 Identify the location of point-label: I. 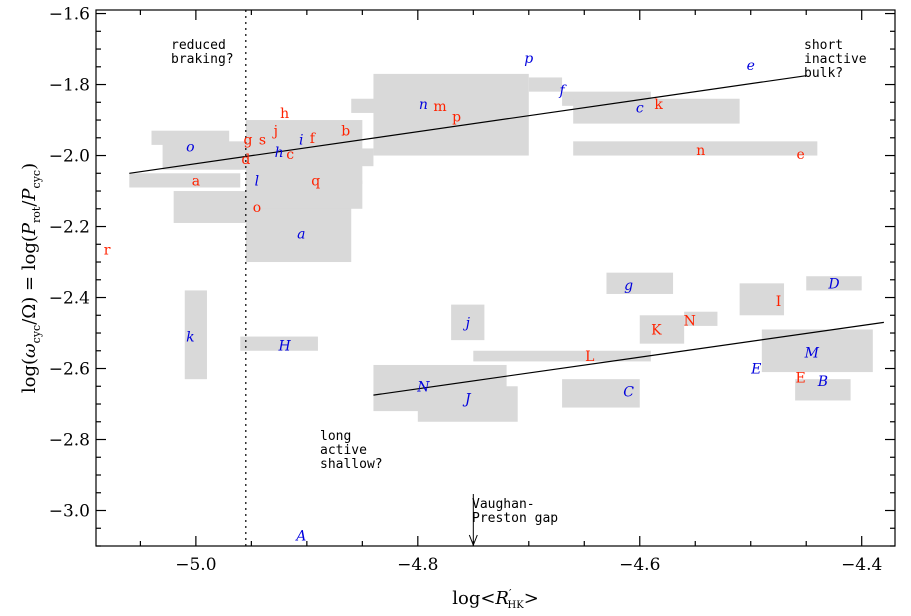
(779, 302).